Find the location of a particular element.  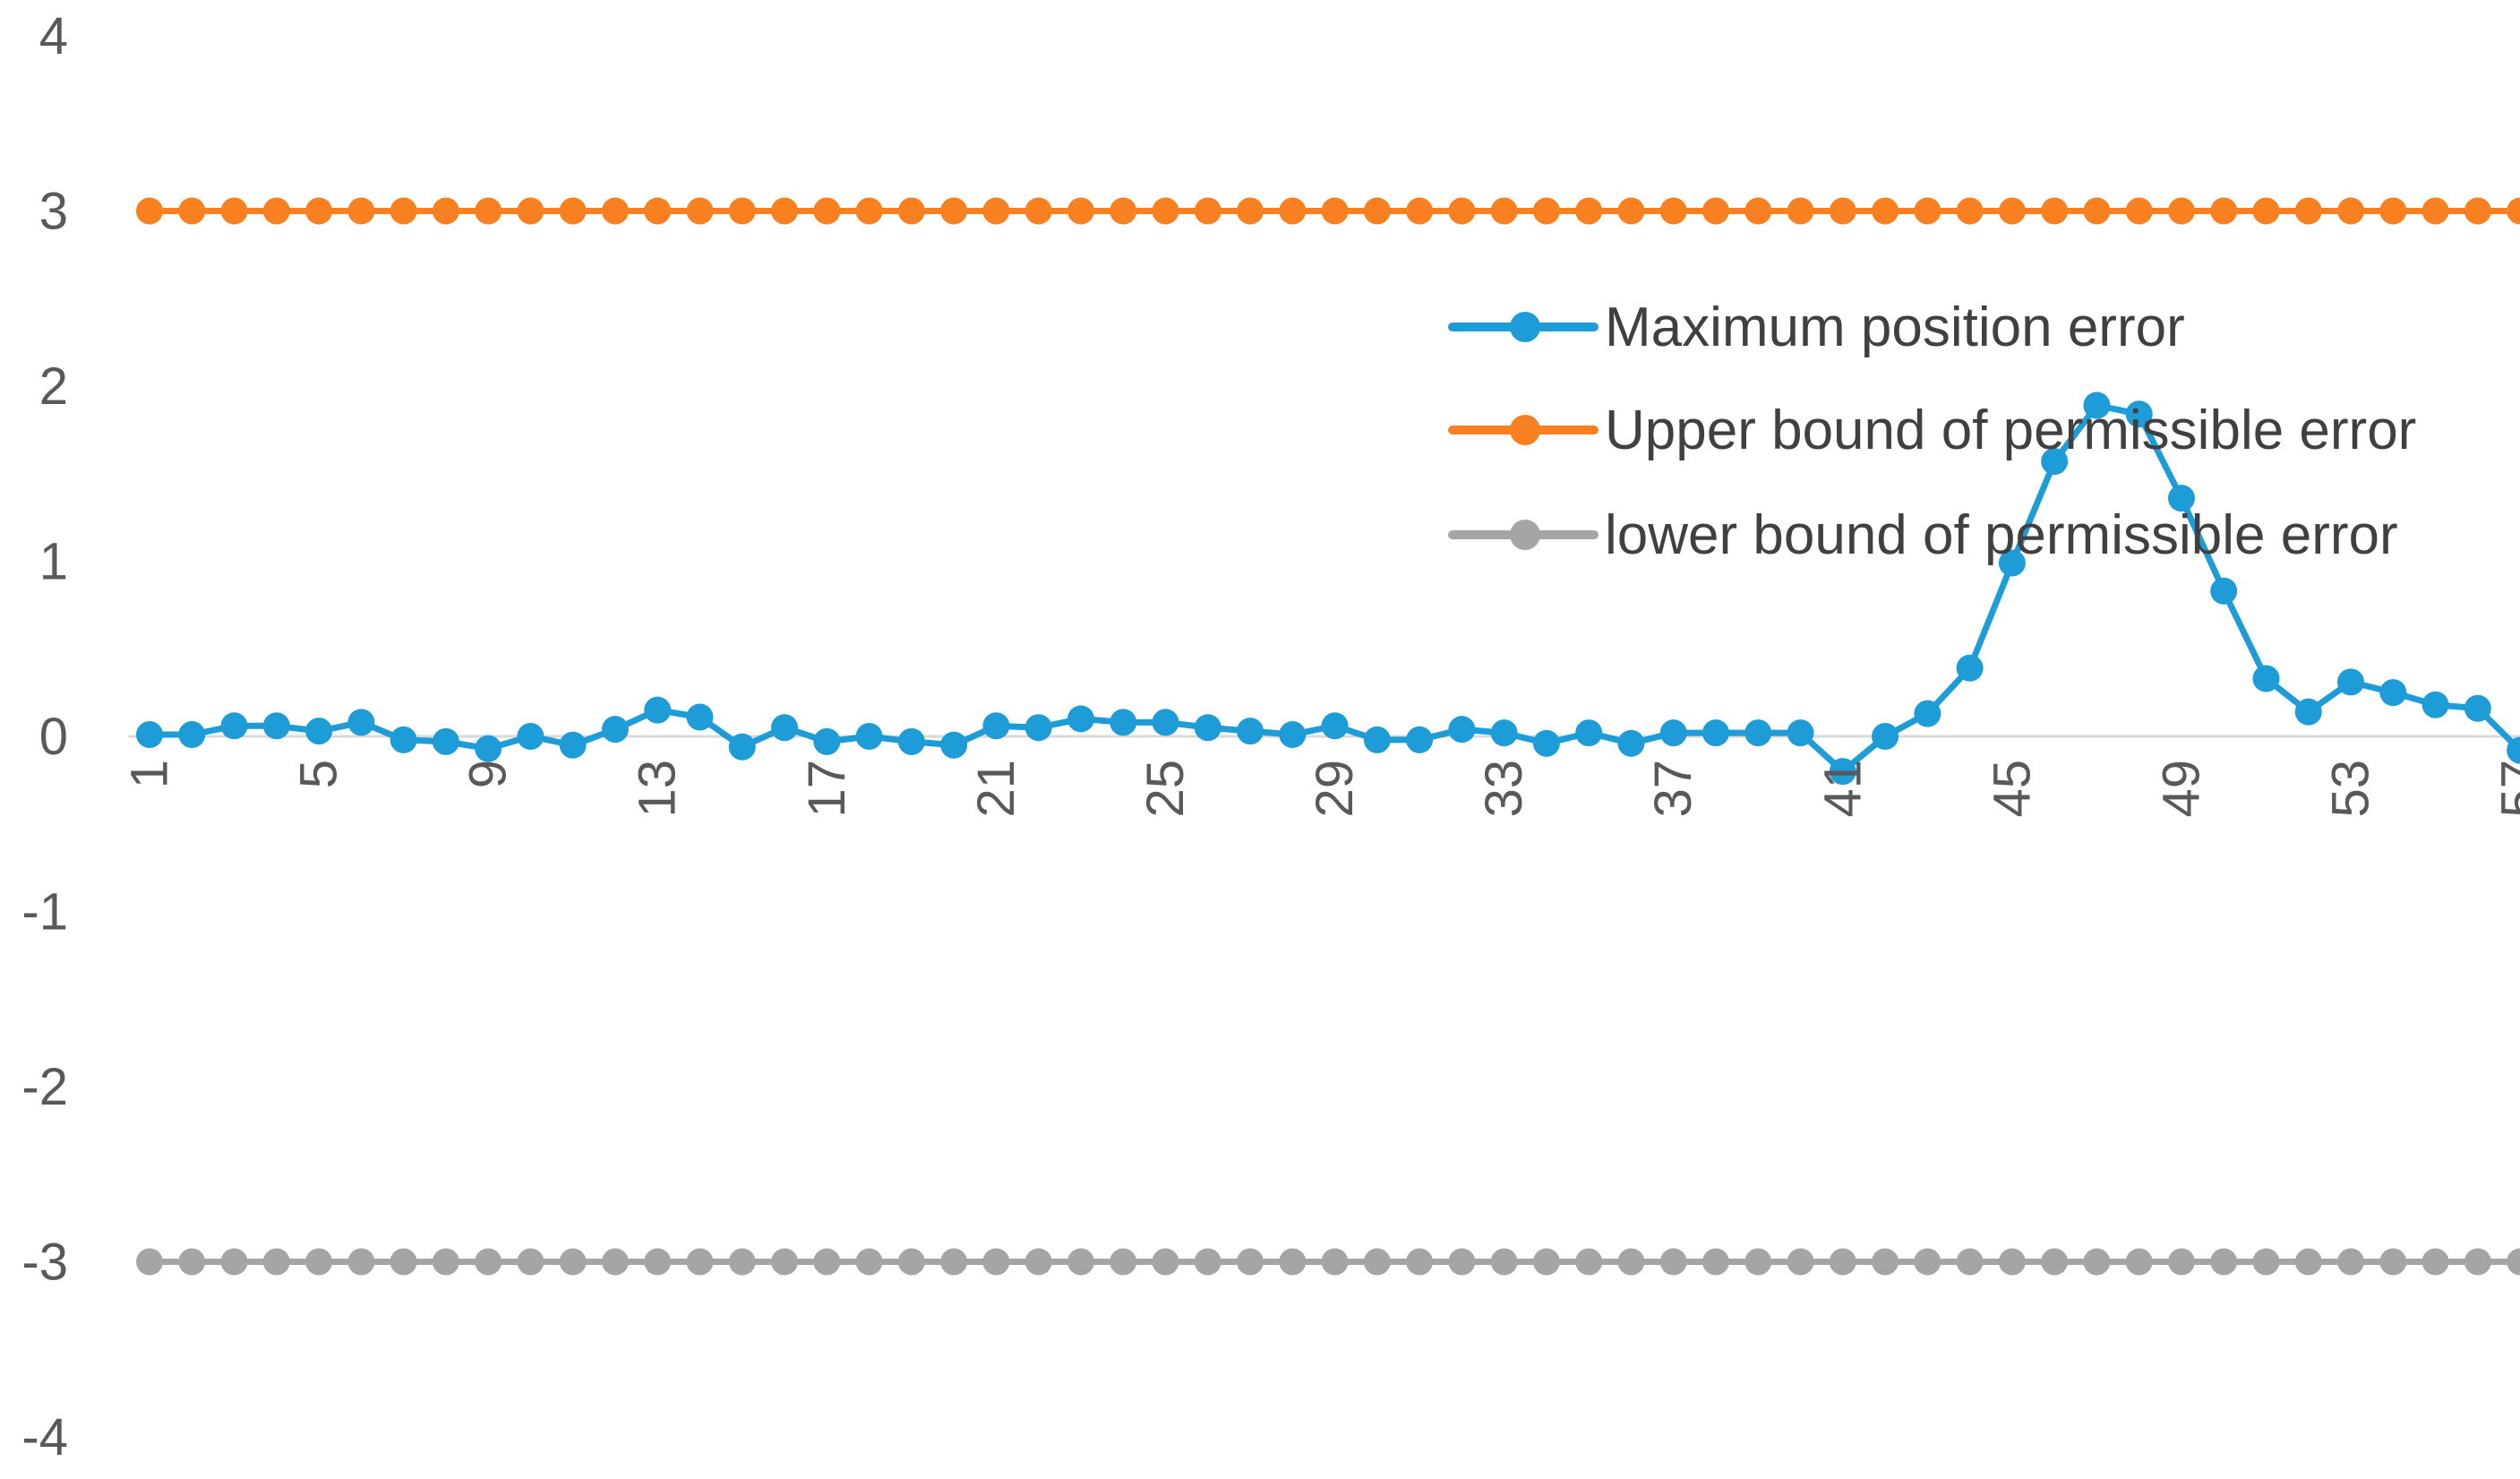

y-tick-label: -4 is located at coordinates (45, 1437).